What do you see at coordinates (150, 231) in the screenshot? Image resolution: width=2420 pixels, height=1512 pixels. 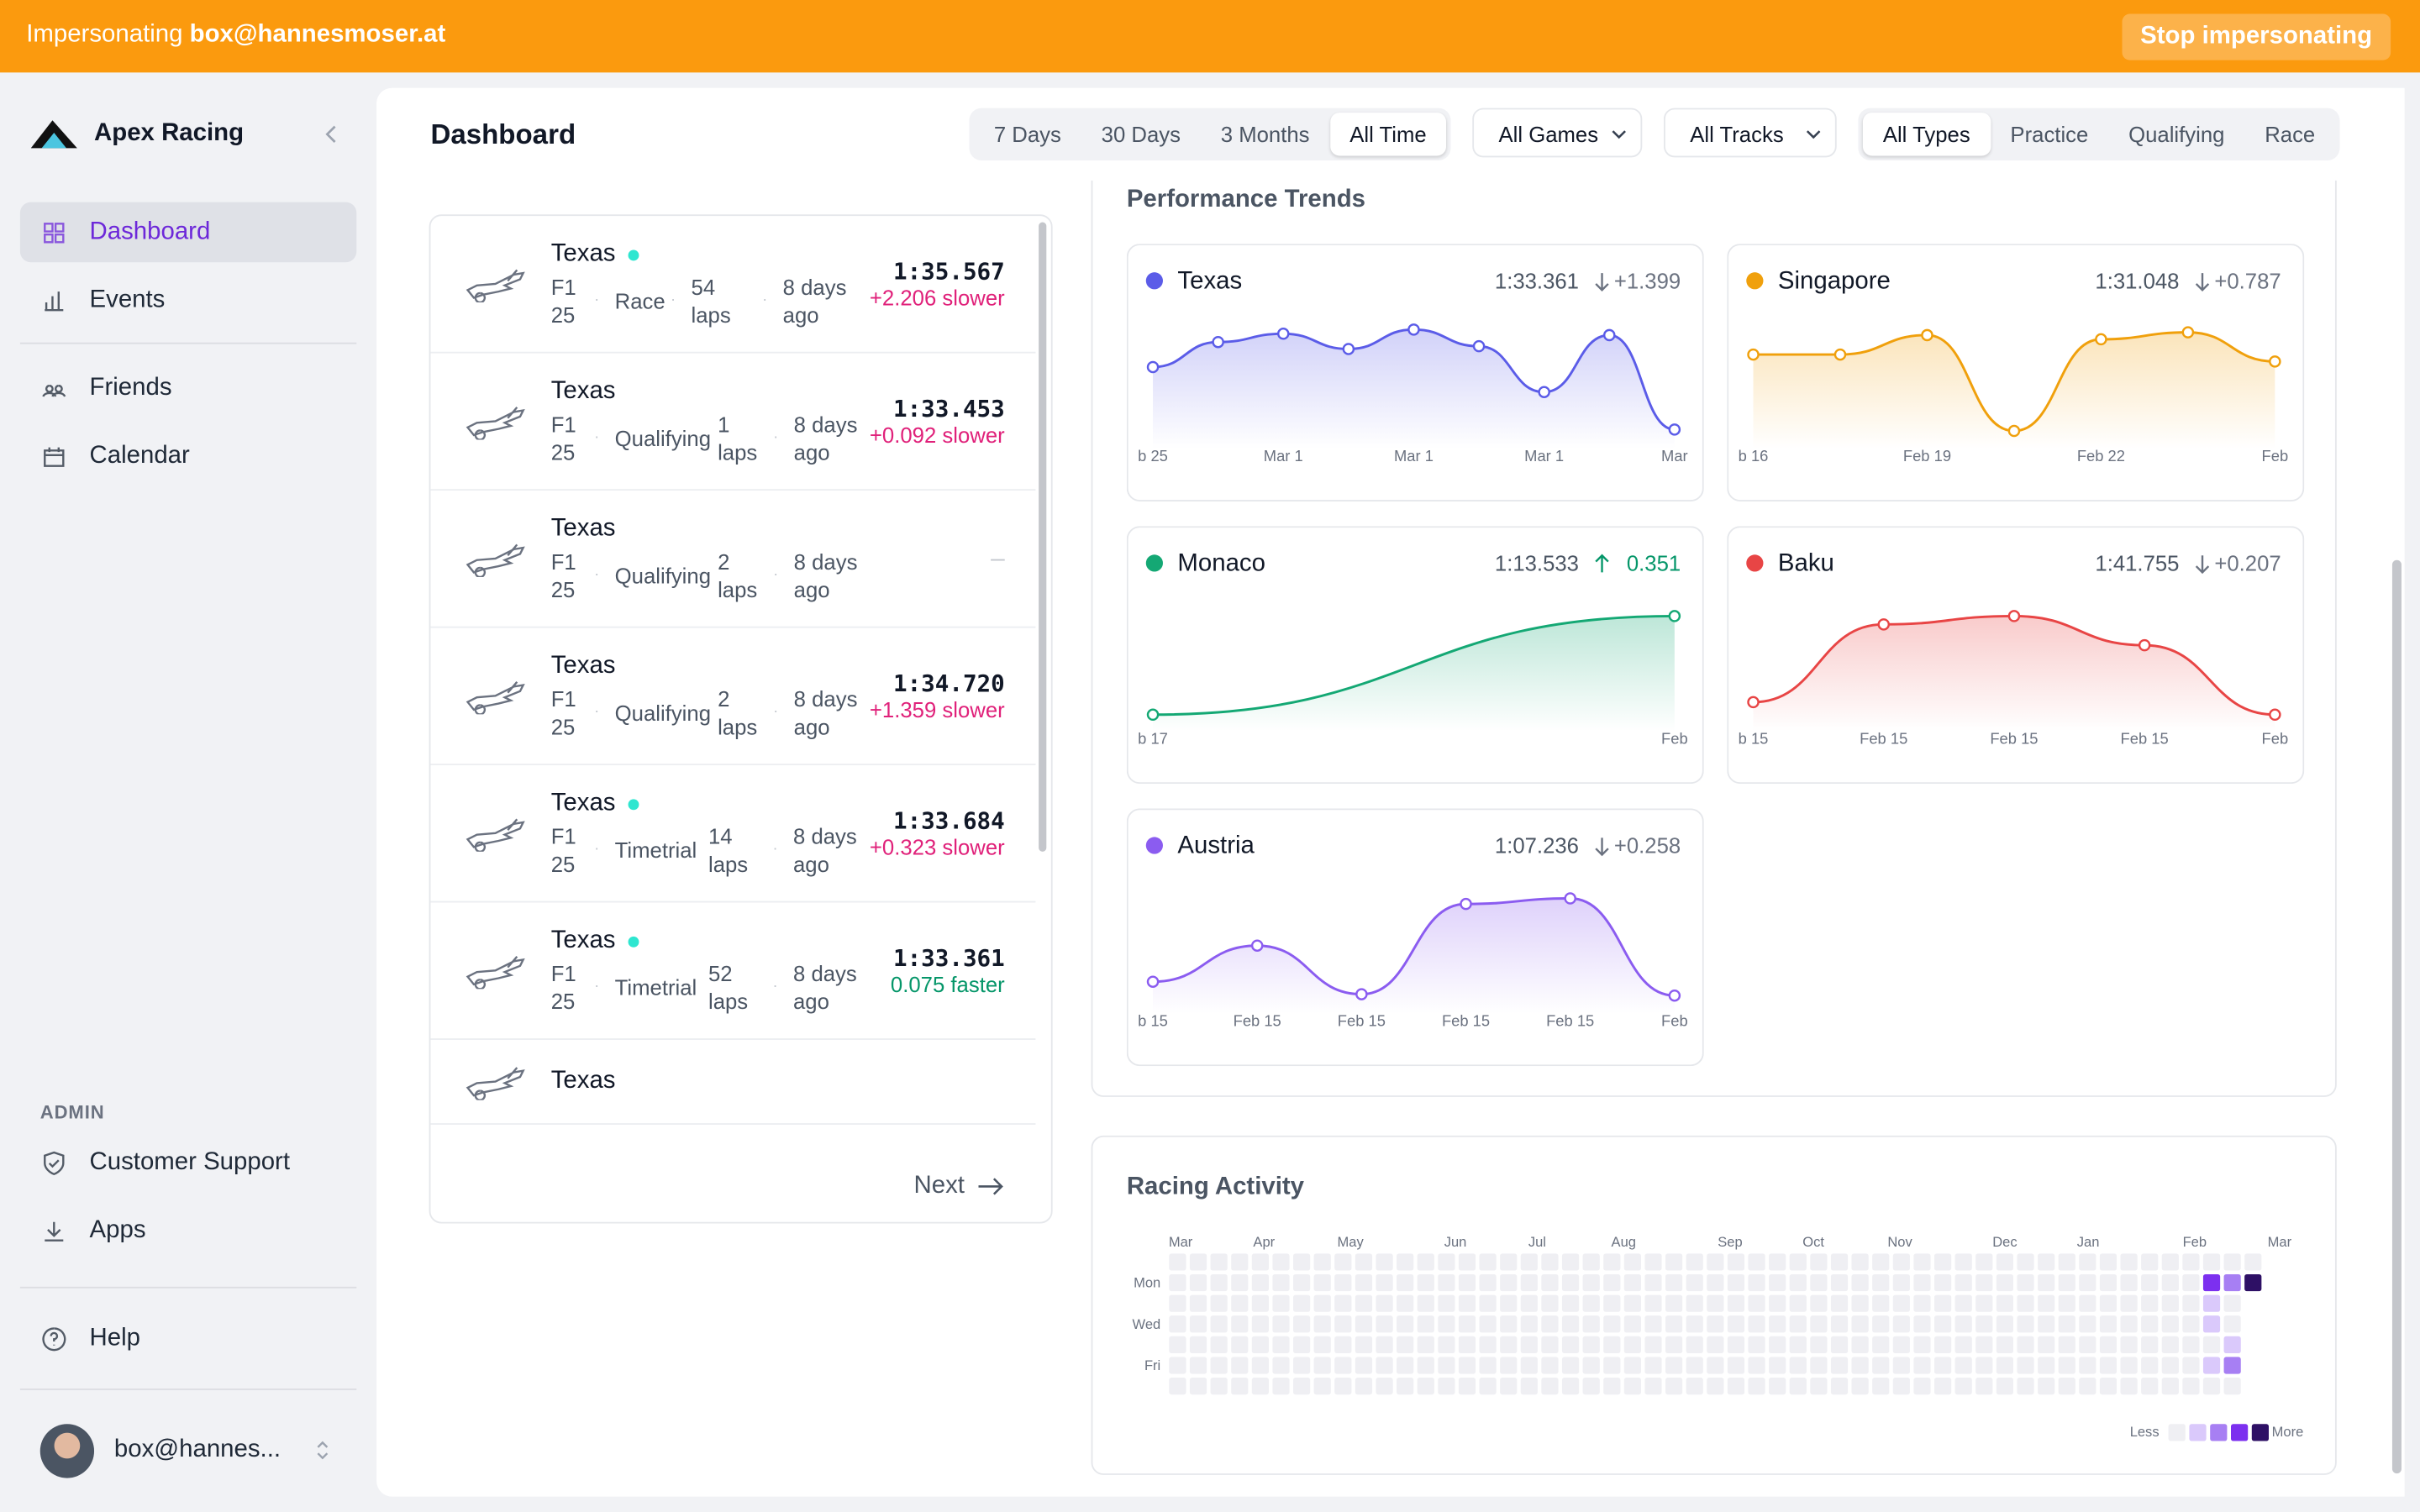 I see `nav-label: Dashboard` at bounding box center [150, 231].